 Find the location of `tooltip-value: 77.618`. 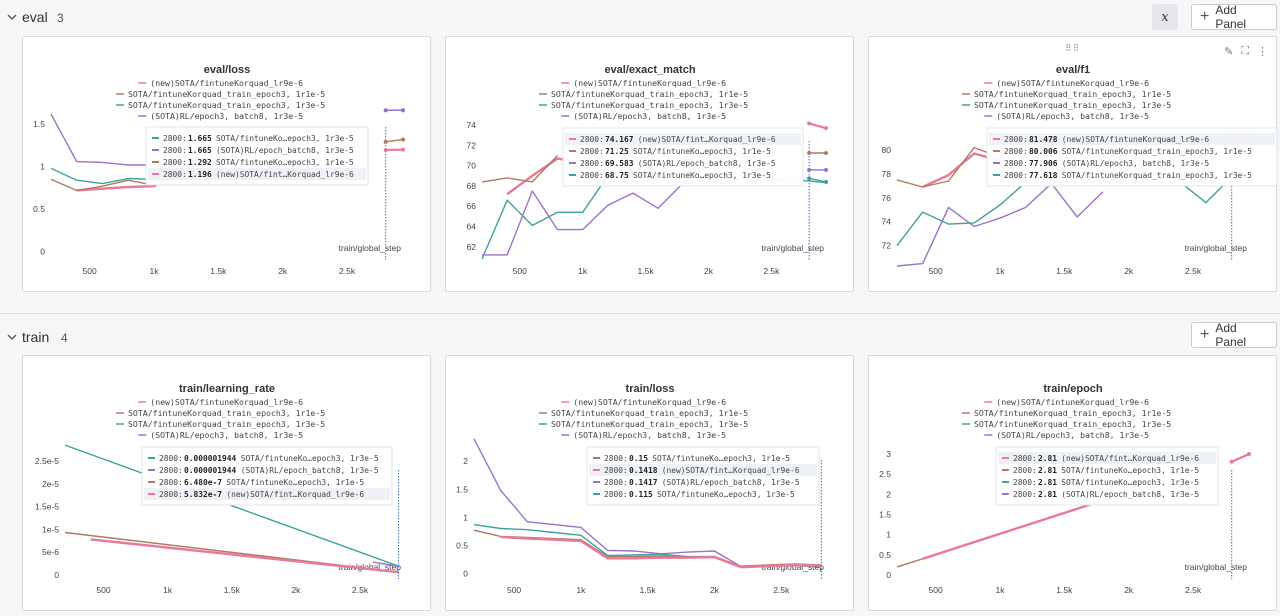

tooltip-value: 77.618 is located at coordinates (1043, 175).